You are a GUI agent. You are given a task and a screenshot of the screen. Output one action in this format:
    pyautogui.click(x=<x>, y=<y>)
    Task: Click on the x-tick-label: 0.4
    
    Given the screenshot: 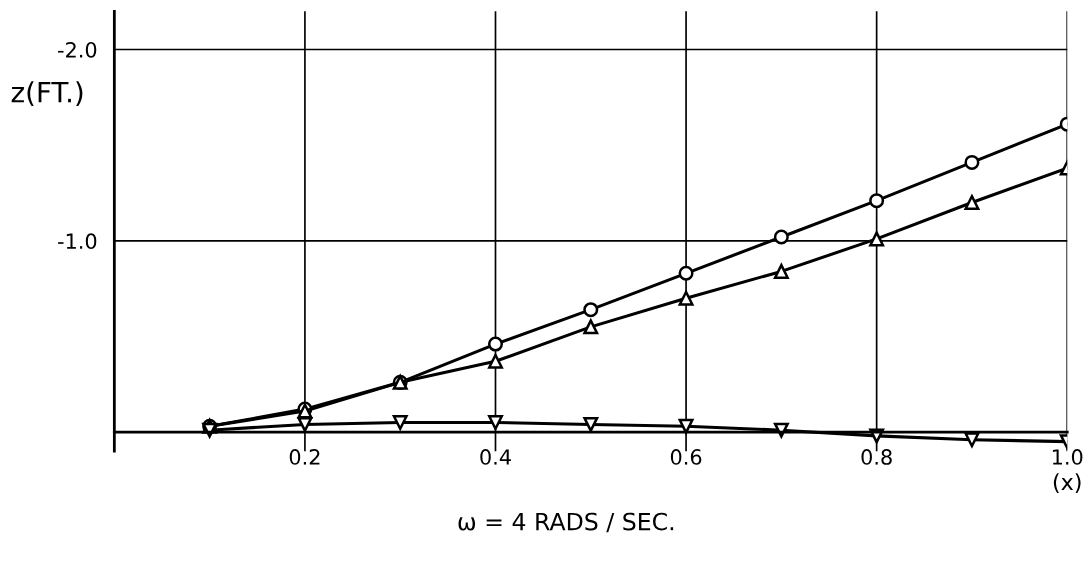 What is the action you would take?
    pyautogui.click(x=495, y=457)
    